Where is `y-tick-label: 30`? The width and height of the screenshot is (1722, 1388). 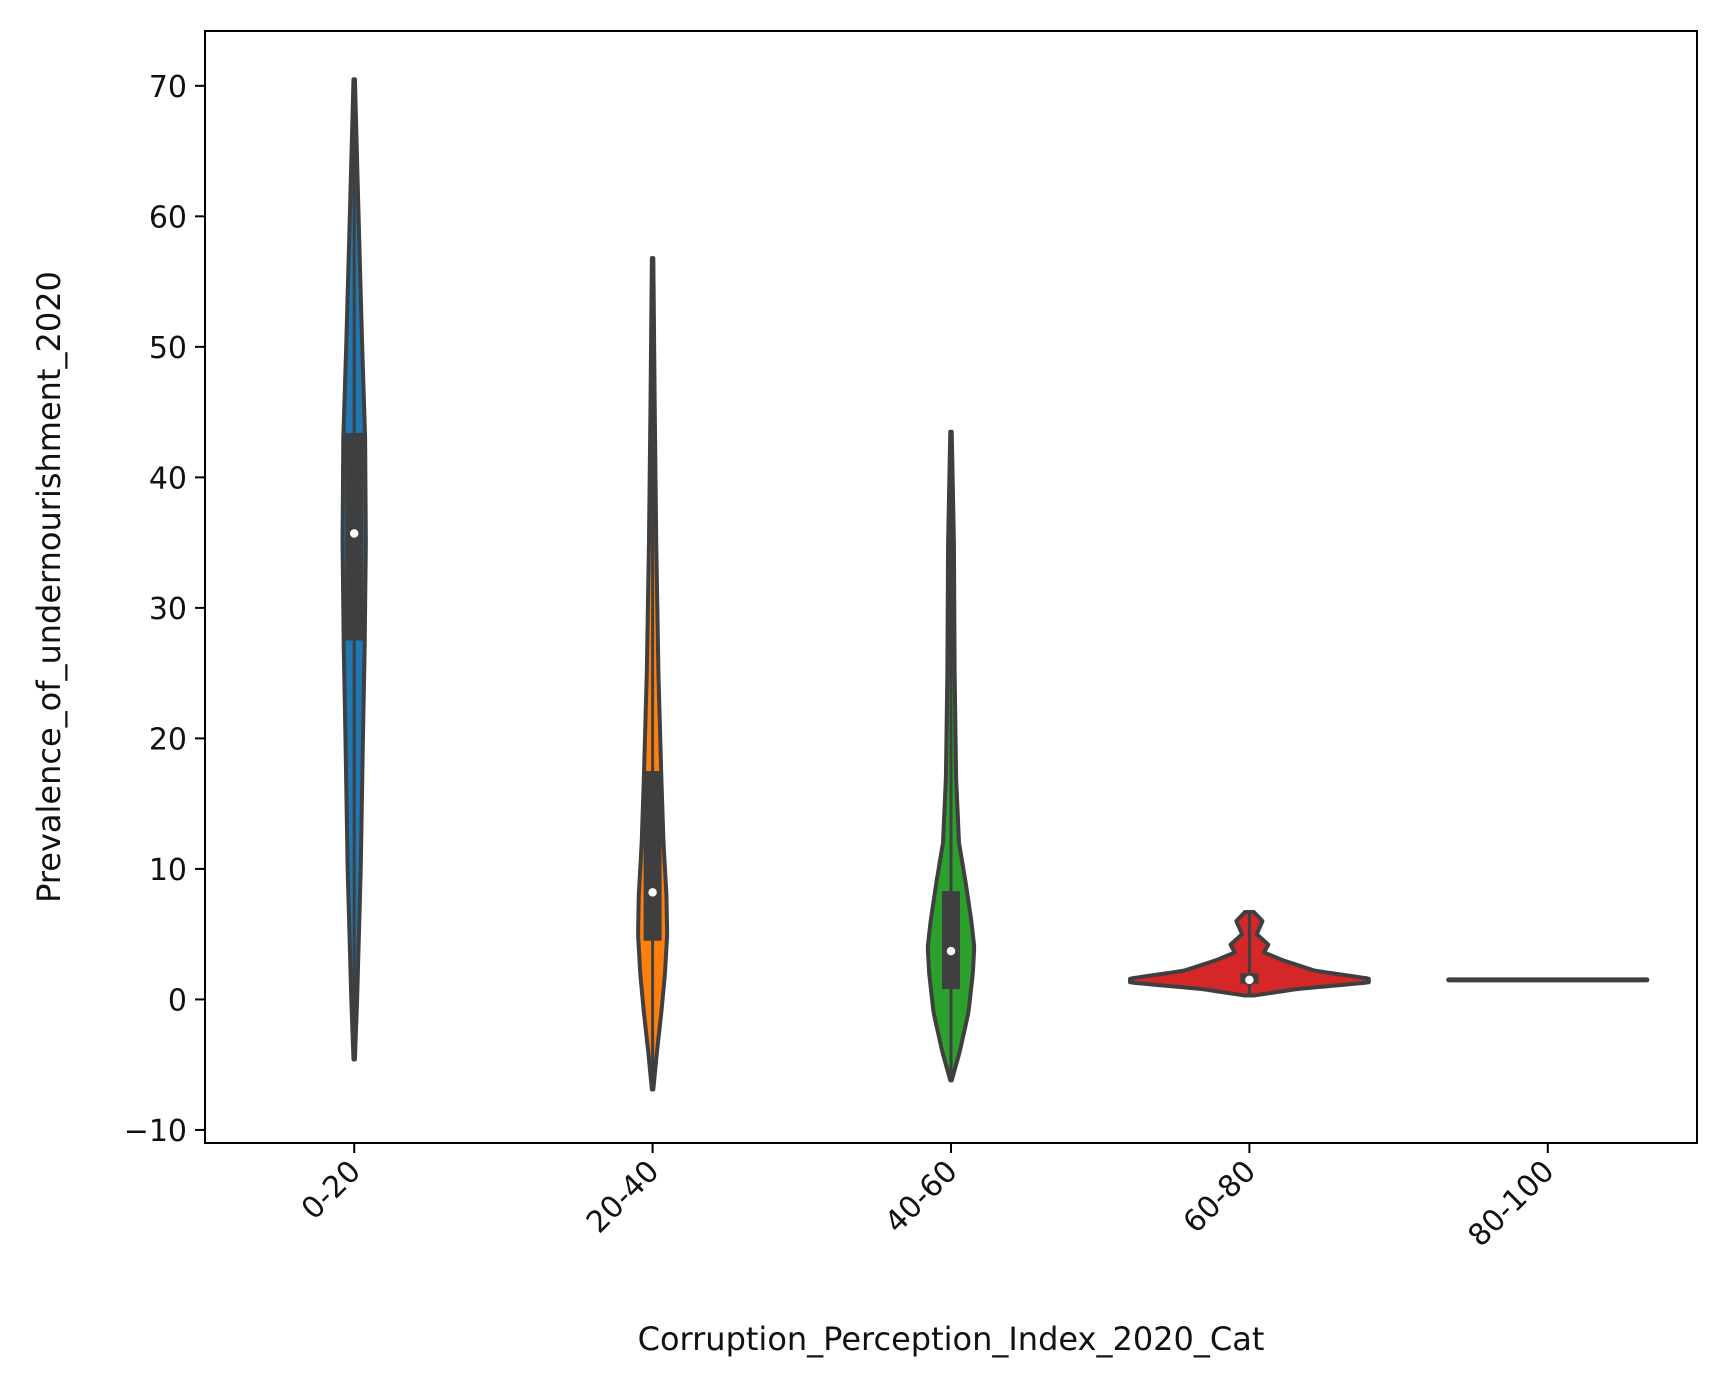 y-tick-label: 30 is located at coordinates (168, 609).